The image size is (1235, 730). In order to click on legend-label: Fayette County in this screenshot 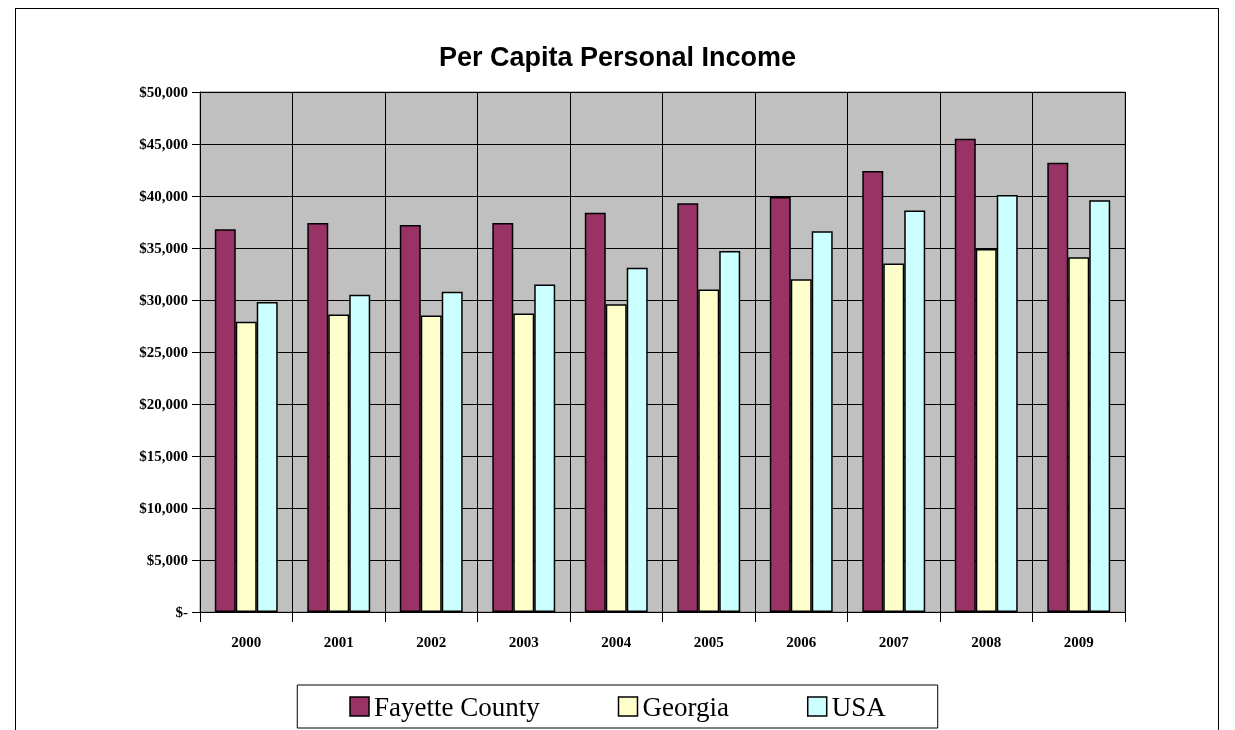, I will do `click(457, 706)`.